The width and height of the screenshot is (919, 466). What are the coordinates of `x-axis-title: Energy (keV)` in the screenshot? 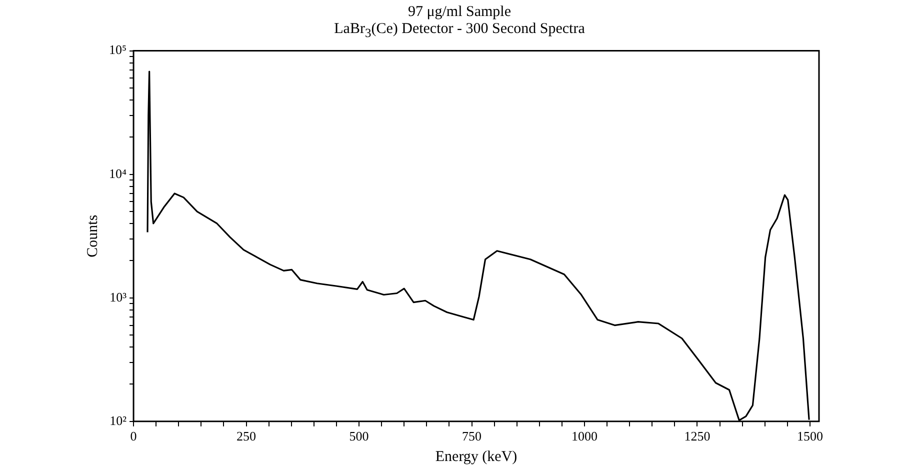 It's located at (476, 456).